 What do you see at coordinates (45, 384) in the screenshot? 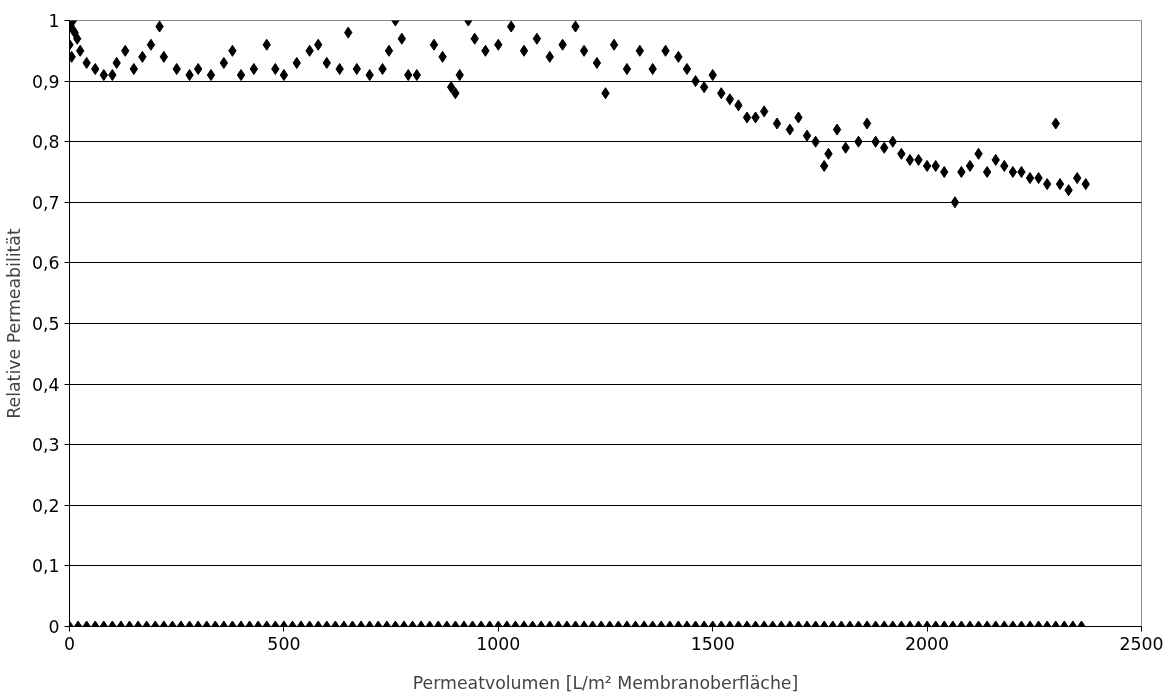
I see `y-tick-label: 0,4` at bounding box center [45, 384].